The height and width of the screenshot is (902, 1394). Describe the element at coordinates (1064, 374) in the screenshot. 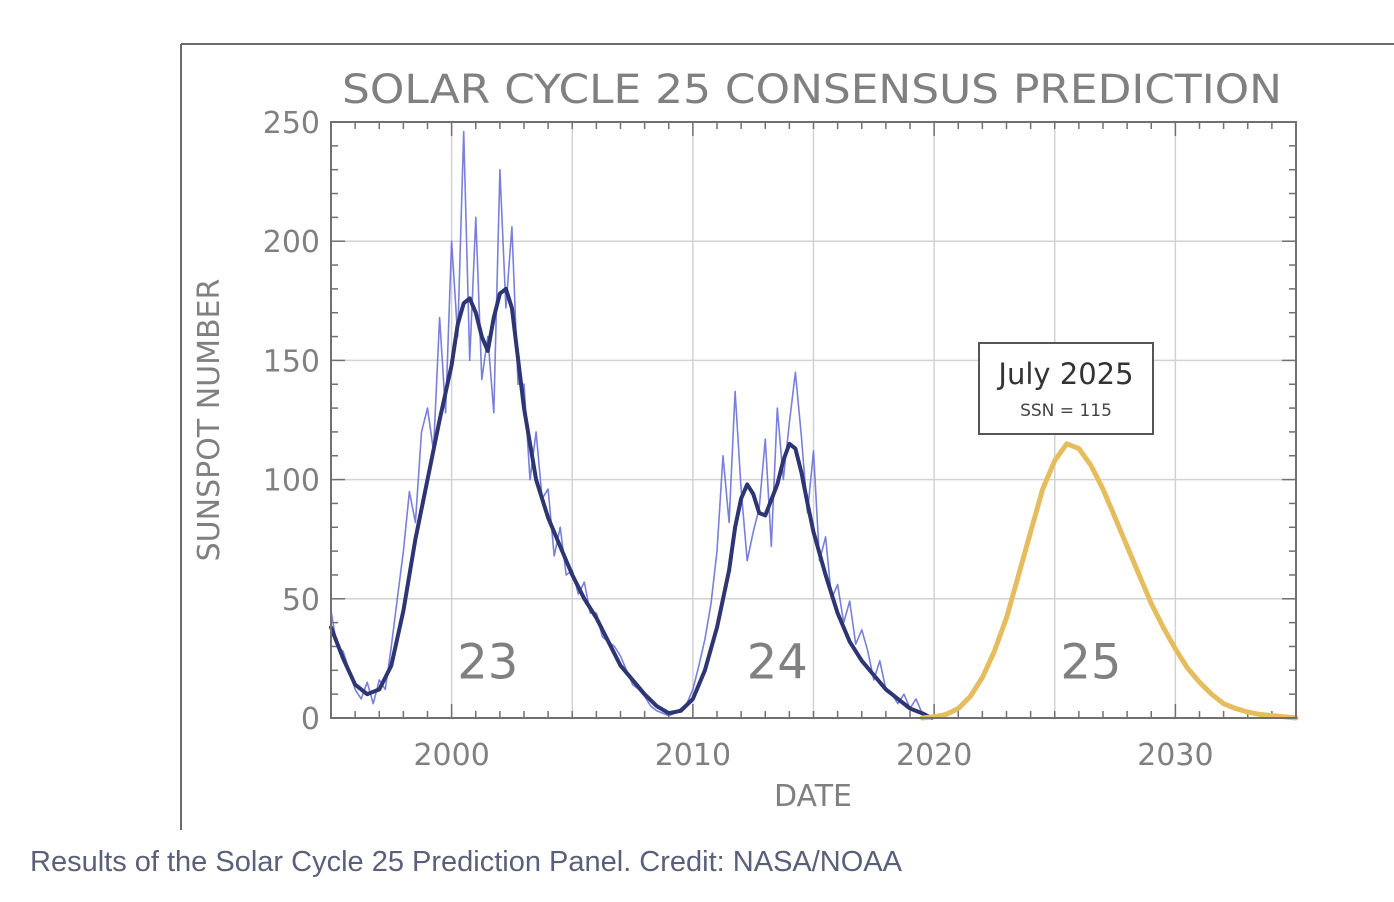

I see `peak-annotation-title: July 2025` at that location.